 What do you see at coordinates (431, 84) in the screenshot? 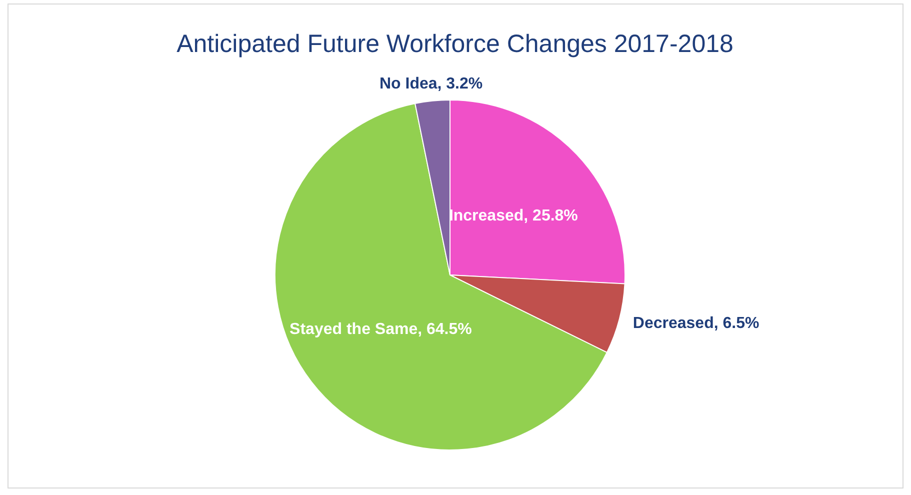
I see `slice-label: No Idea, 3.2%` at bounding box center [431, 84].